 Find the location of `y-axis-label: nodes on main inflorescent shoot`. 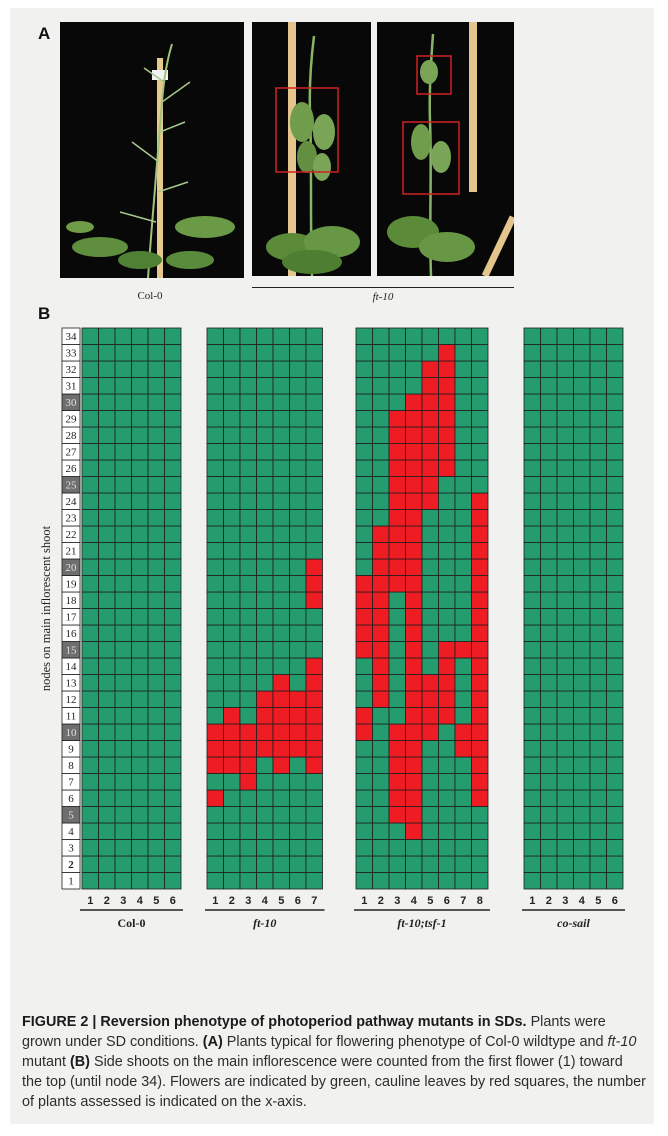

y-axis-label: nodes on main inflorescent shoot is located at coordinates (46, 608).